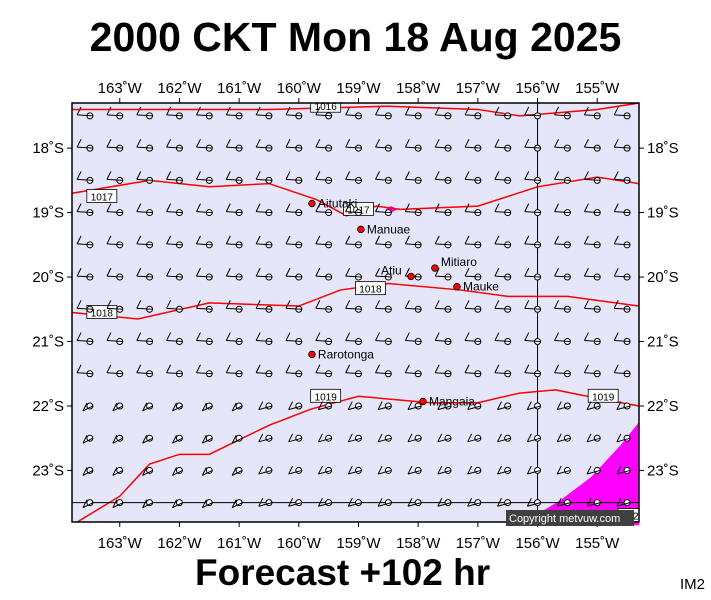 The image size is (711, 600). What do you see at coordinates (478, 543) in the screenshot?
I see `lon-tick-label-bottom: 157˚W` at bounding box center [478, 543].